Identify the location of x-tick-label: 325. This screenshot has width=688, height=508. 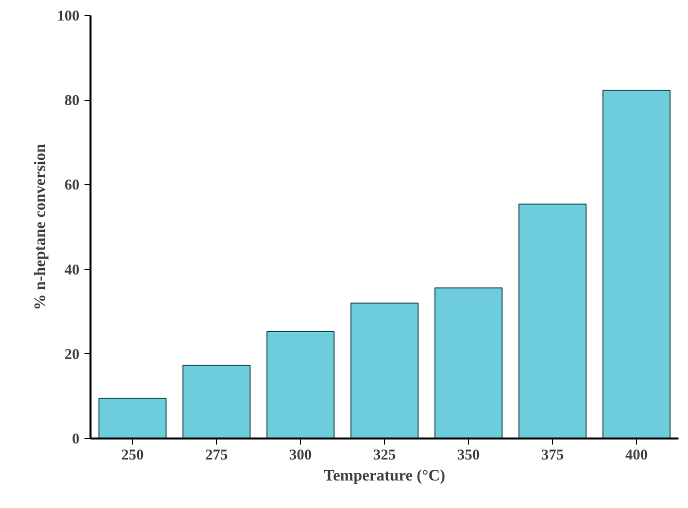
(384, 456).